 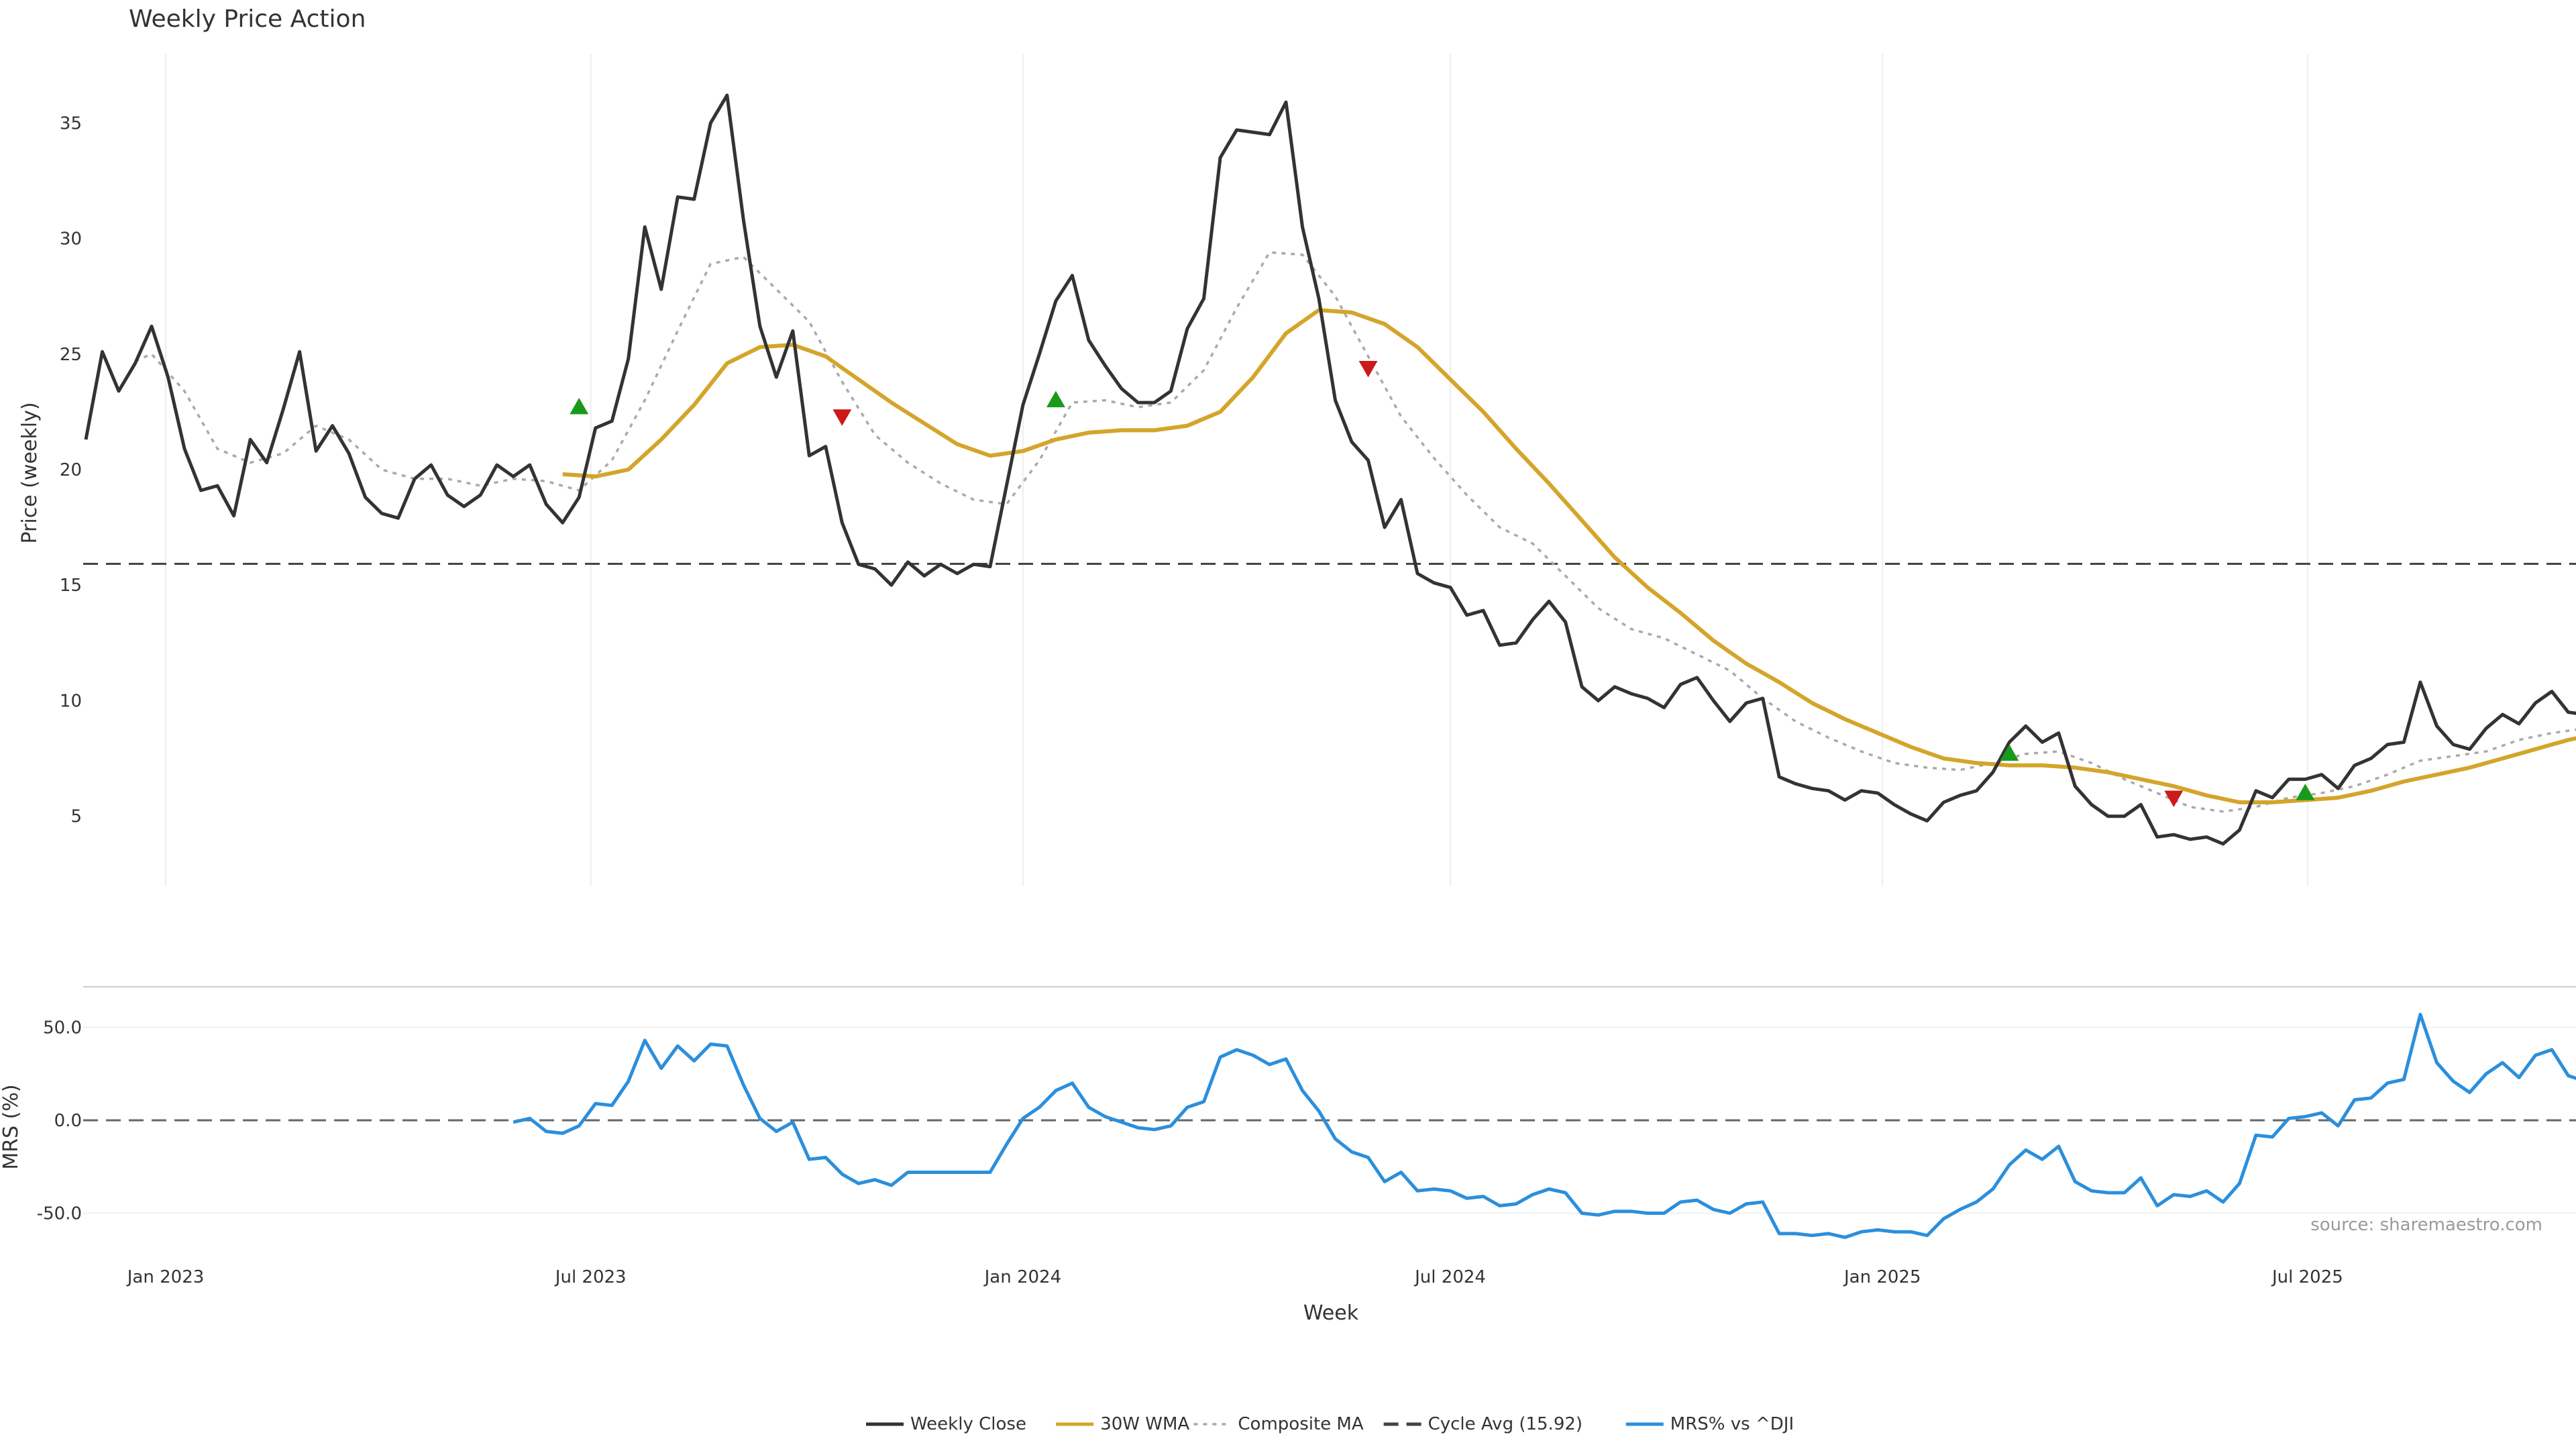 What do you see at coordinates (1544, 1125) in the screenshot?
I see `mrs-line` at bounding box center [1544, 1125].